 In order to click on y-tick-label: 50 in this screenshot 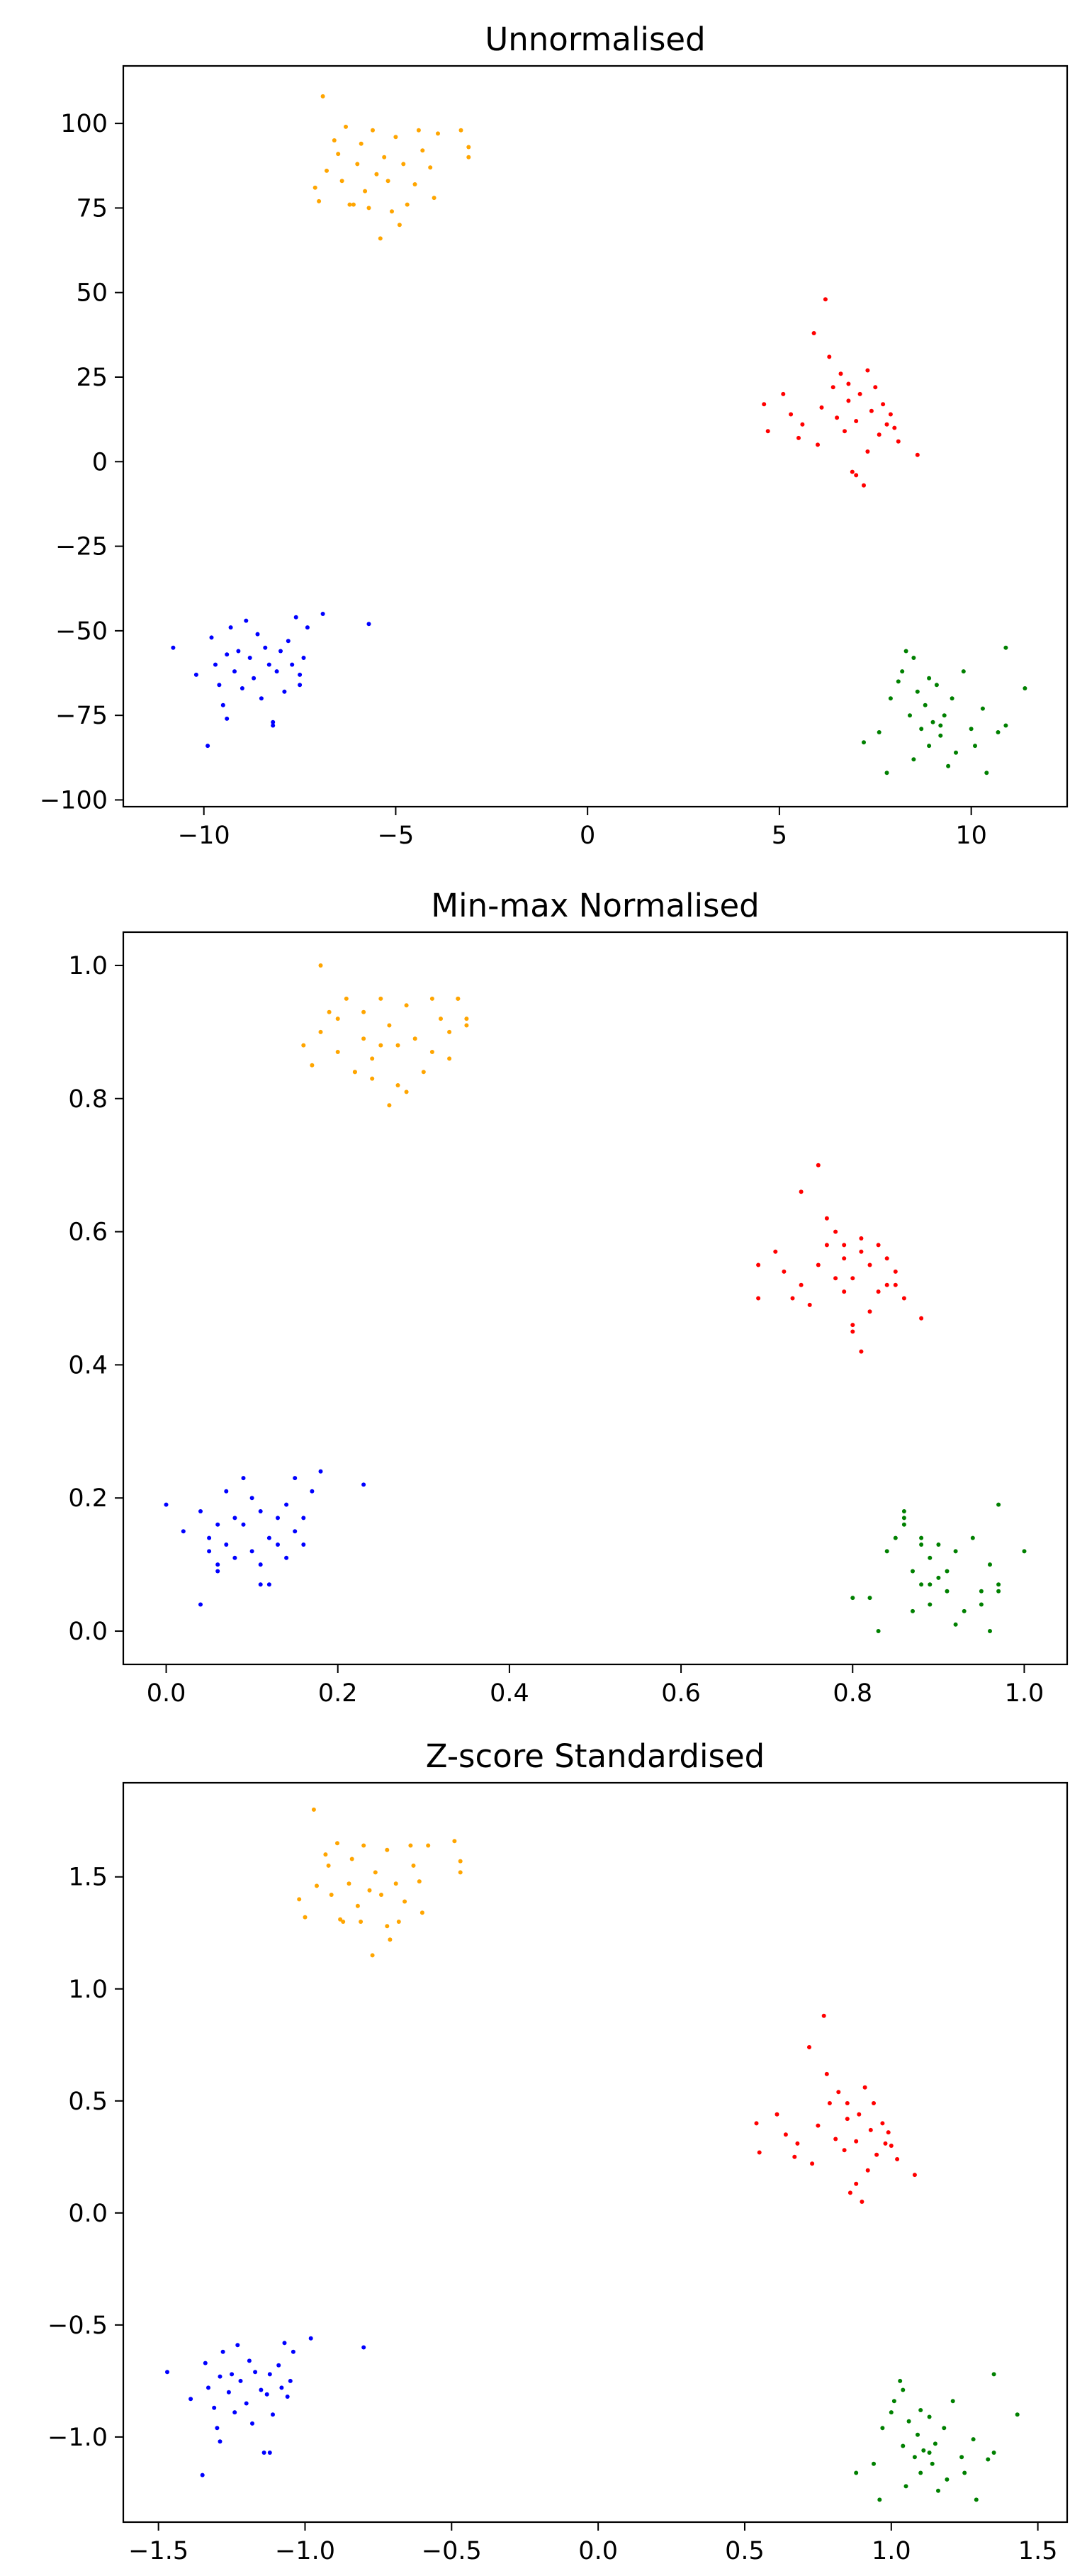, I will do `click(92, 293)`.